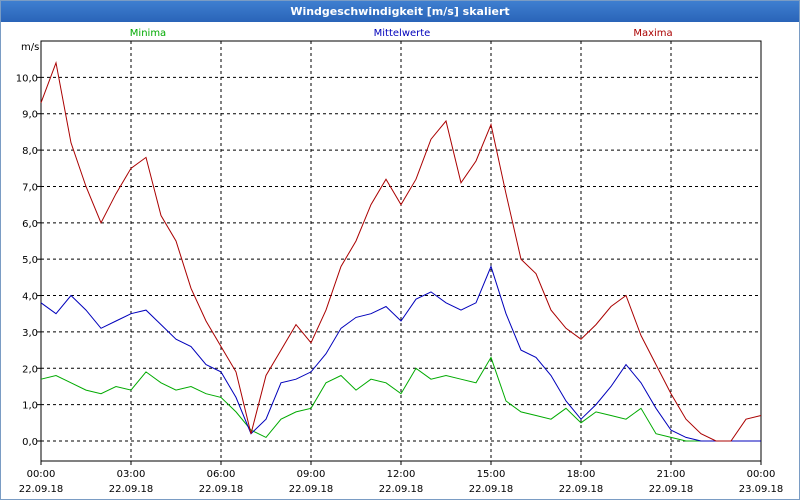  I want to click on x-tick-date-label: 23.09.18, so click(761, 489).